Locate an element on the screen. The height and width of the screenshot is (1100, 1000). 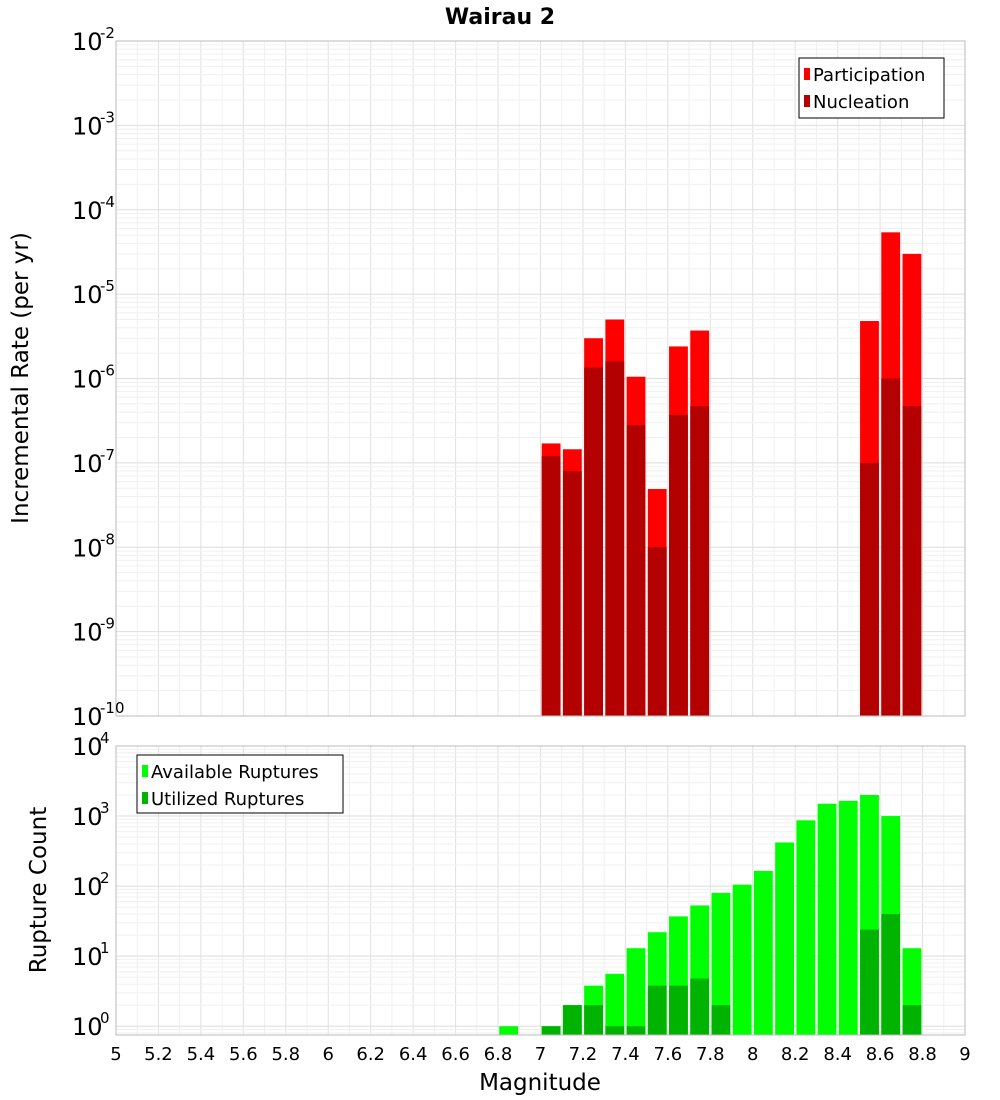
x-tick-label: 7.6 is located at coordinates (668, 1054).